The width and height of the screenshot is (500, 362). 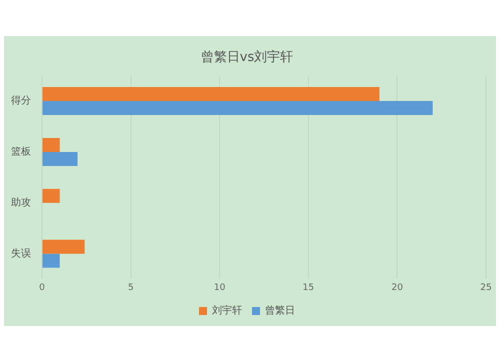 I want to click on x-tick-label: 25, so click(x=486, y=287).